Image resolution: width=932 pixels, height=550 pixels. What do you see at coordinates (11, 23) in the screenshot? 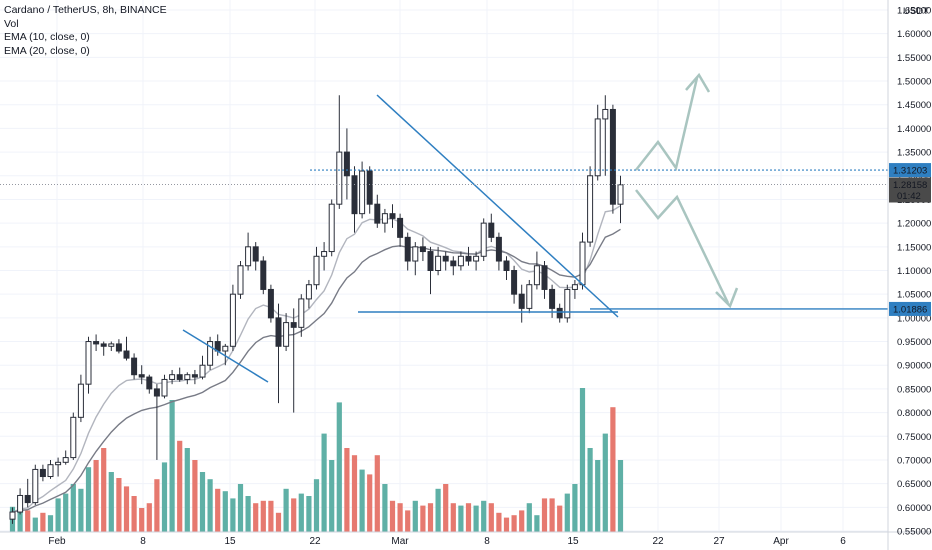
I see `legend-volume: Vol` at bounding box center [11, 23].